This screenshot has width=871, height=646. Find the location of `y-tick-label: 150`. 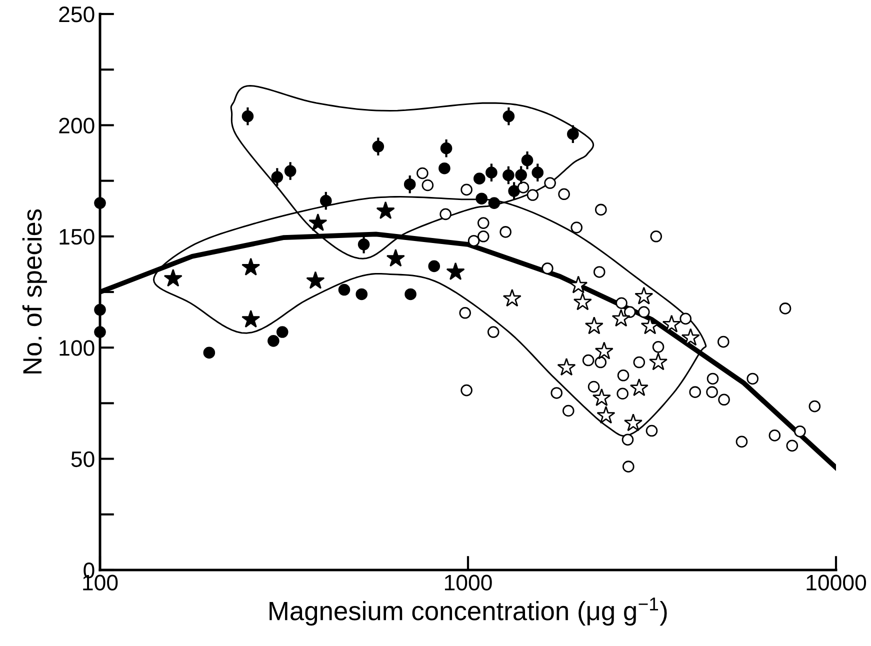

y-tick-label: 150 is located at coordinates (77, 236).